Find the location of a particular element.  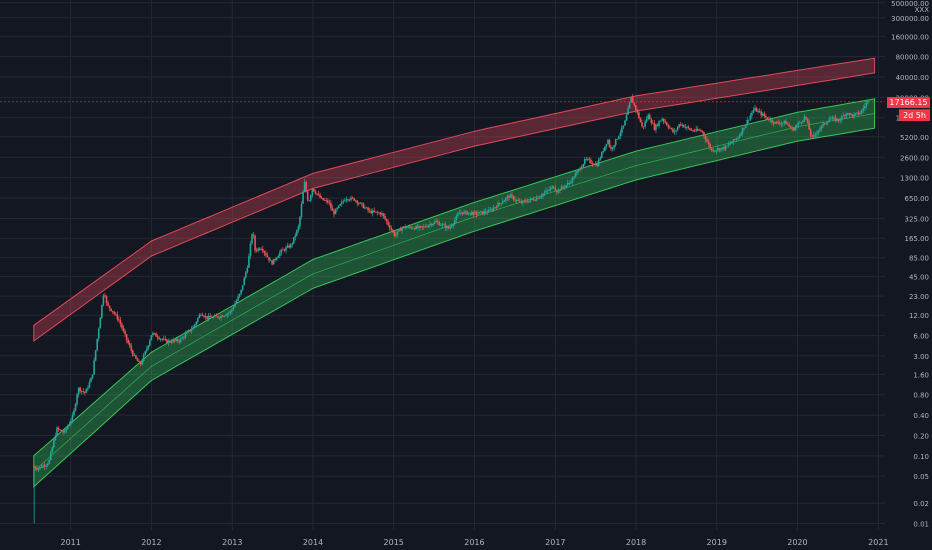

price-tick-label: 300000.00 is located at coordinates (910, 19).